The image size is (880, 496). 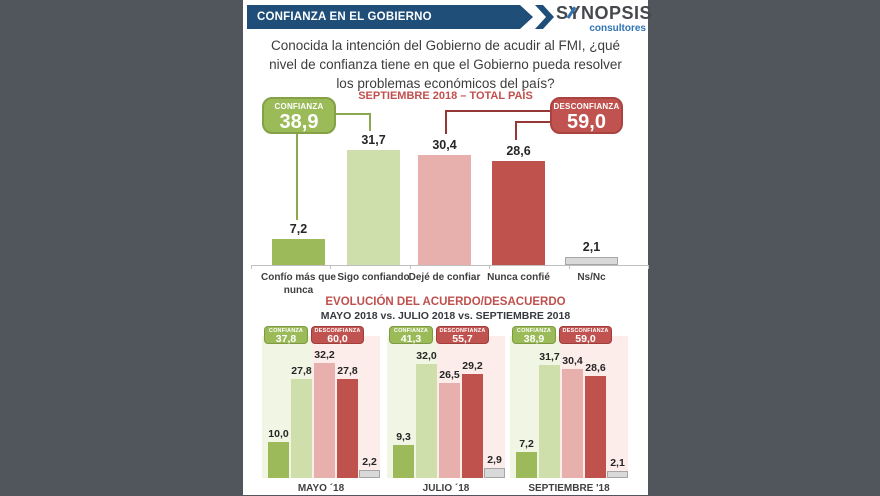 What do you see at coordinates (604, 13) in the screenshot?
I see `logo-wordmark: SYNOPSIS` at bounding box center [604, 13].